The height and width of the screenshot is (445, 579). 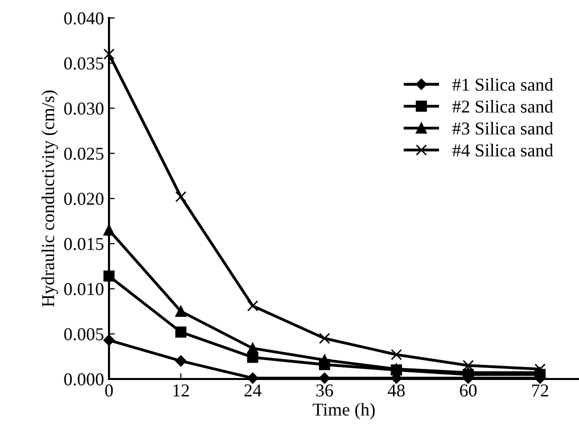 What do you see at coordinates (84, 244) in the screenshot?
I see `y-tick-label: 0.015` at bounding box center [84, 244].